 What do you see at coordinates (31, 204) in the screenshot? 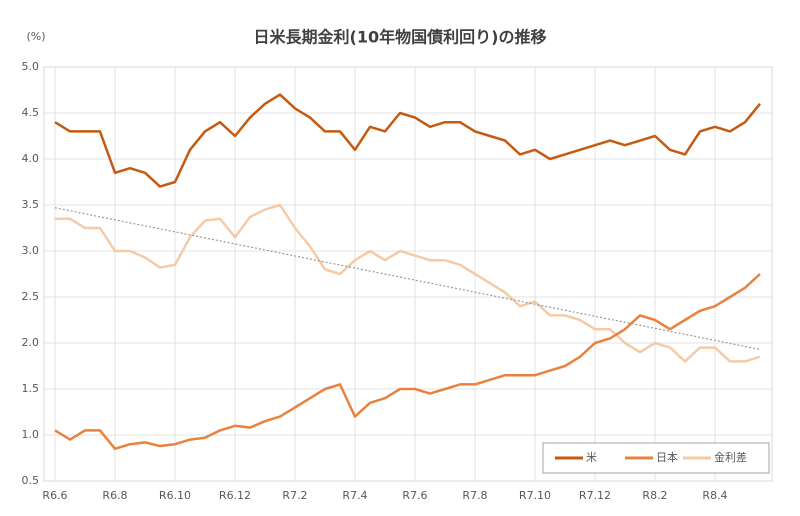
I see `y-tick-label: 3.5` at bounding box center [31, 204].